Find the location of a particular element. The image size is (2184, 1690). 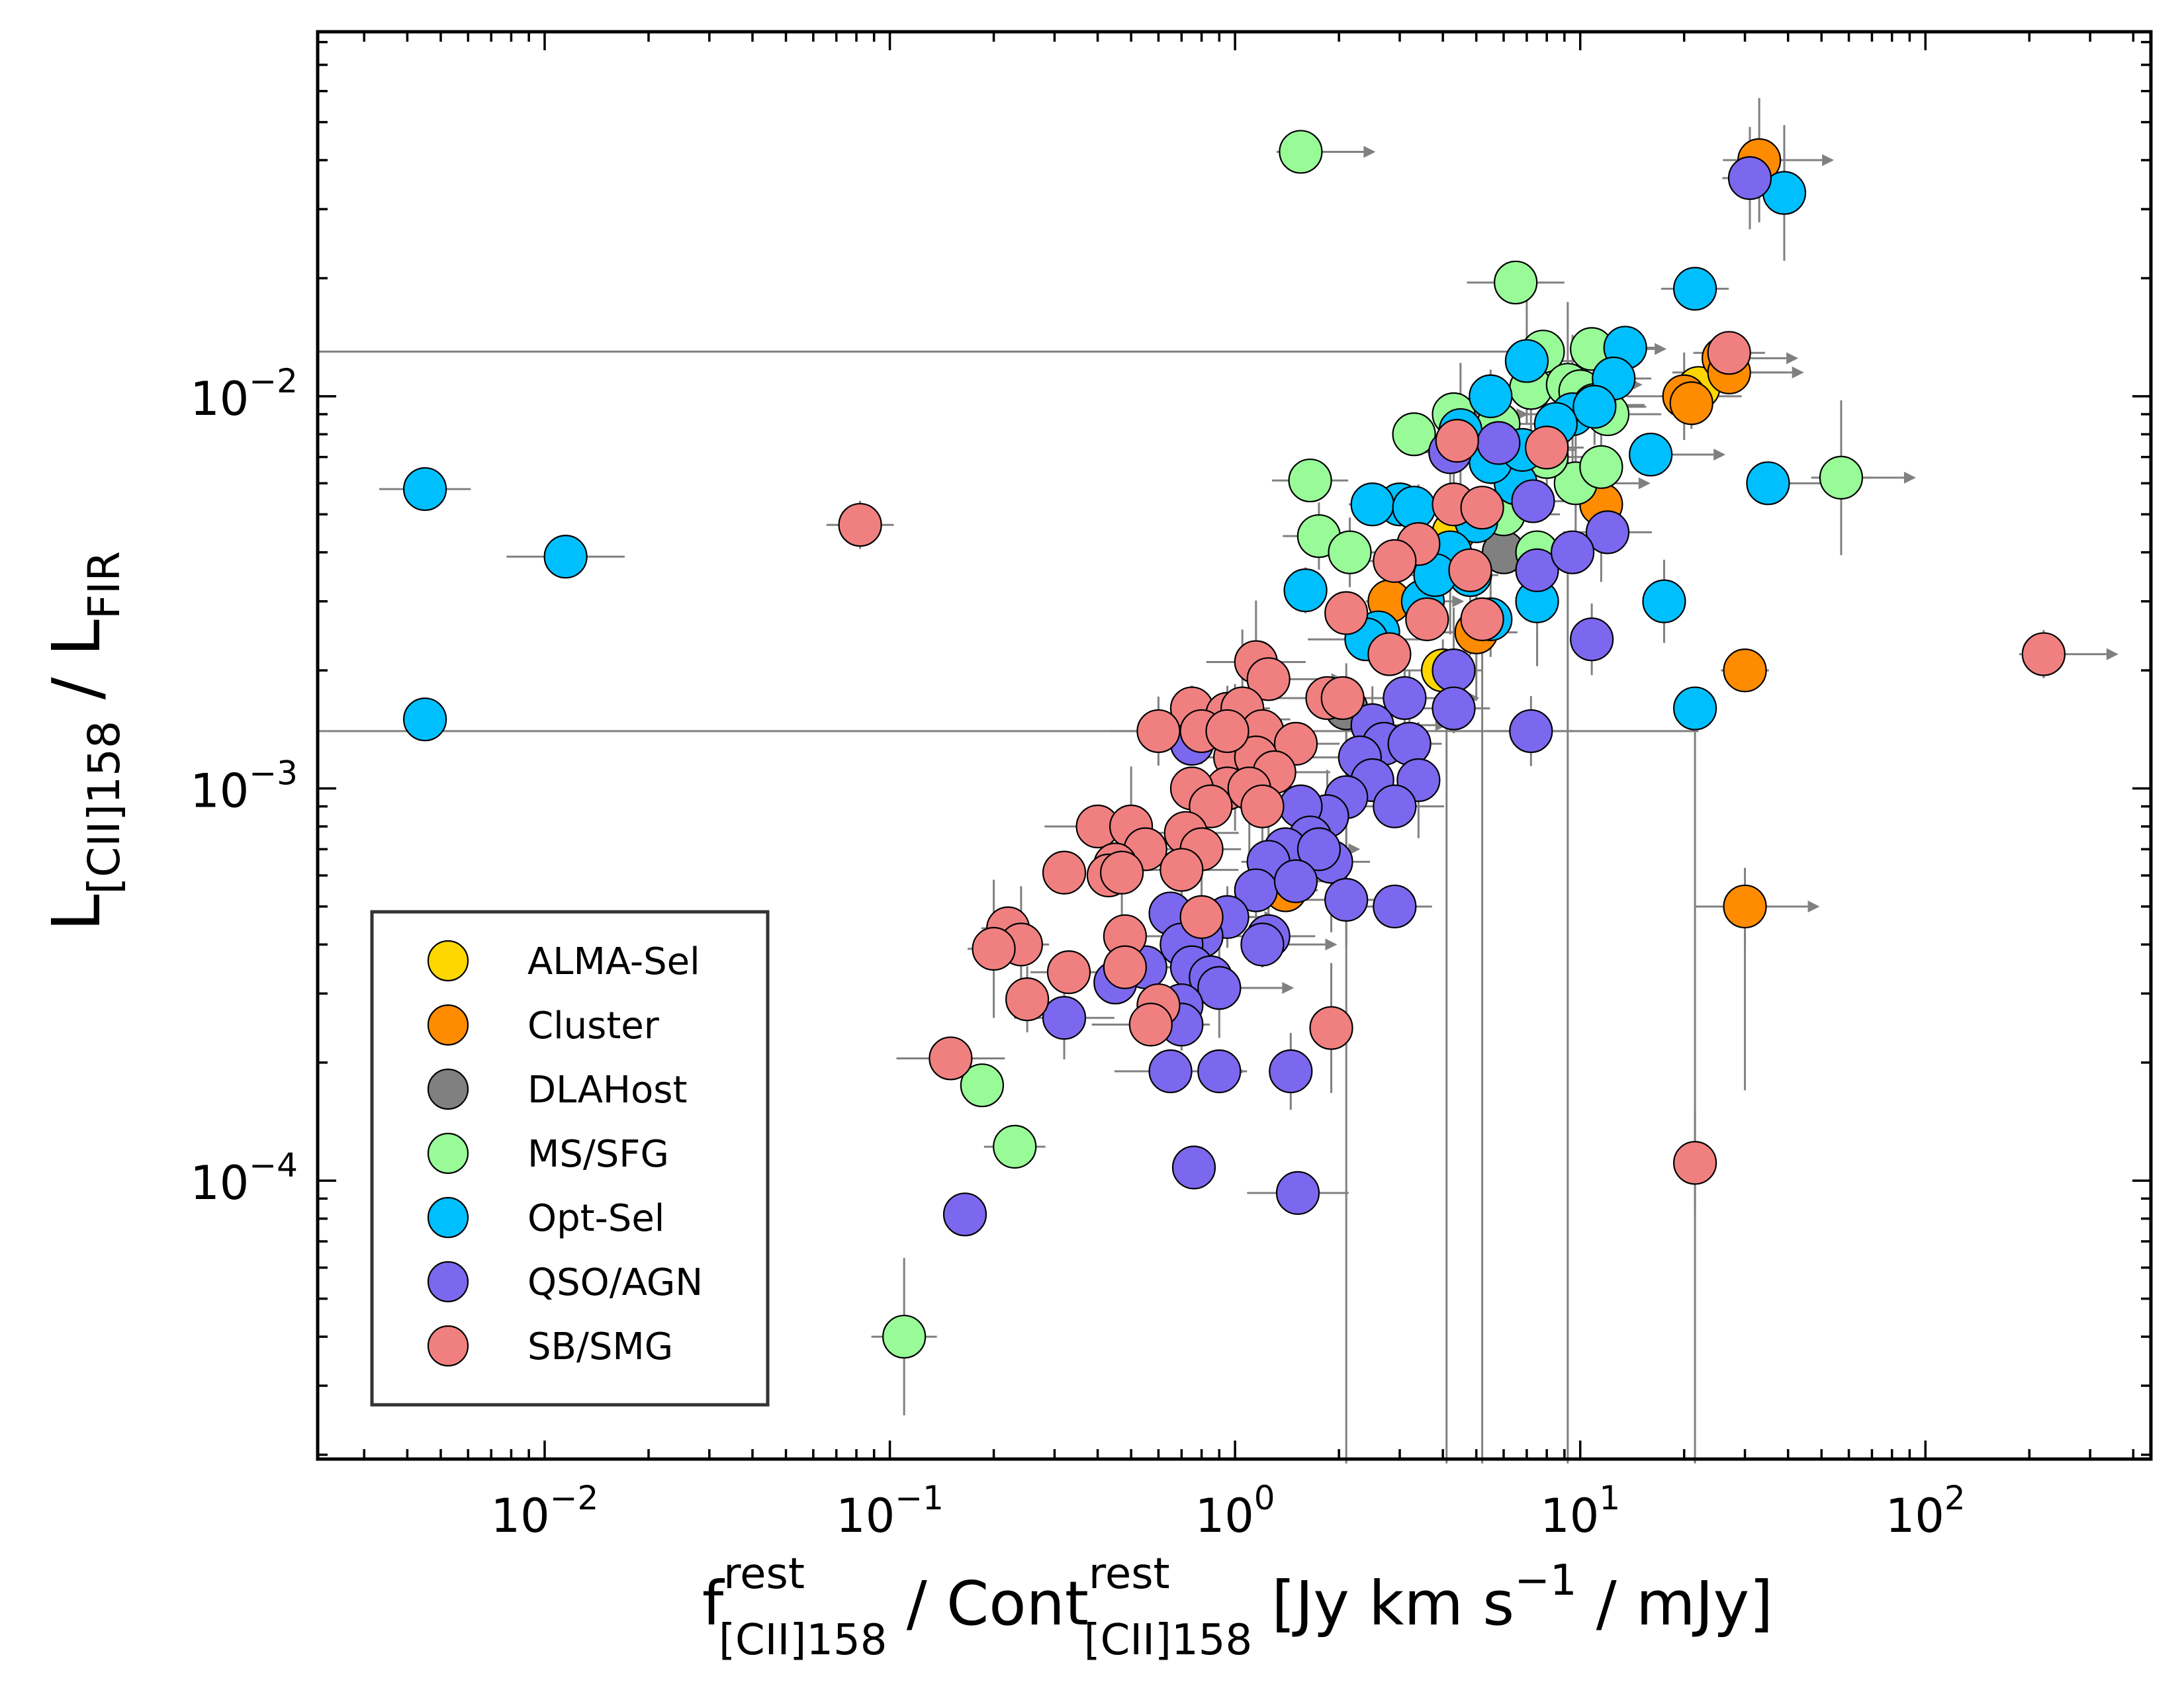

y-tick-label: 10⁻³ is located at coordinates (244, 786).